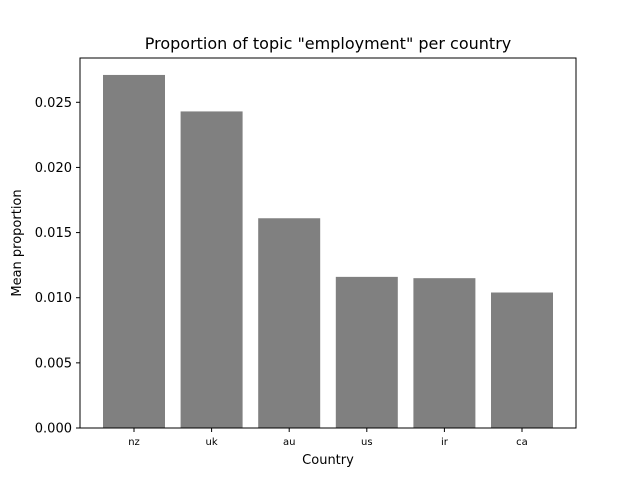 Image resolution: width=640 pixels, height=480 pixels. Describe the element at coordinates (53, 103) in the screenshot. I see `y-tick-label: 0.025` at that location.